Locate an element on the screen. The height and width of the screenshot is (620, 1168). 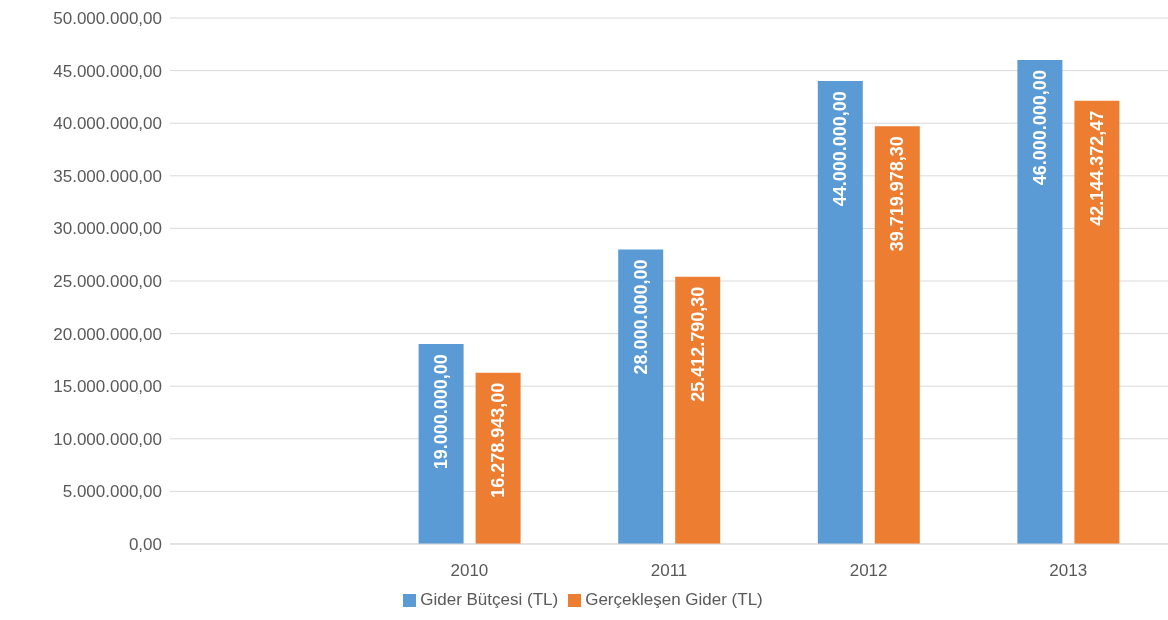
x-tick-label: 2010 is located at coordinates (469, 571).